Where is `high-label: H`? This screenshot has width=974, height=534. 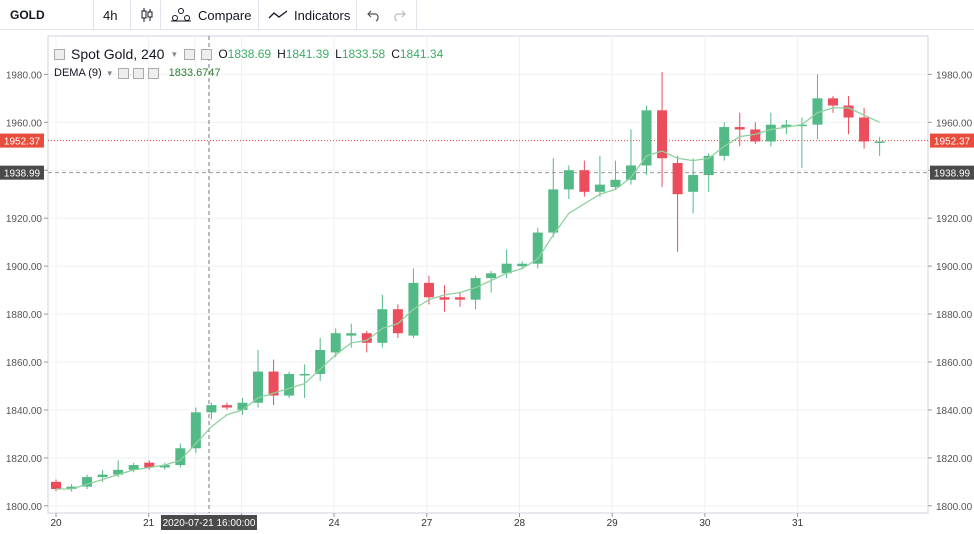
high-label: H is located at coordinates (281, 54).